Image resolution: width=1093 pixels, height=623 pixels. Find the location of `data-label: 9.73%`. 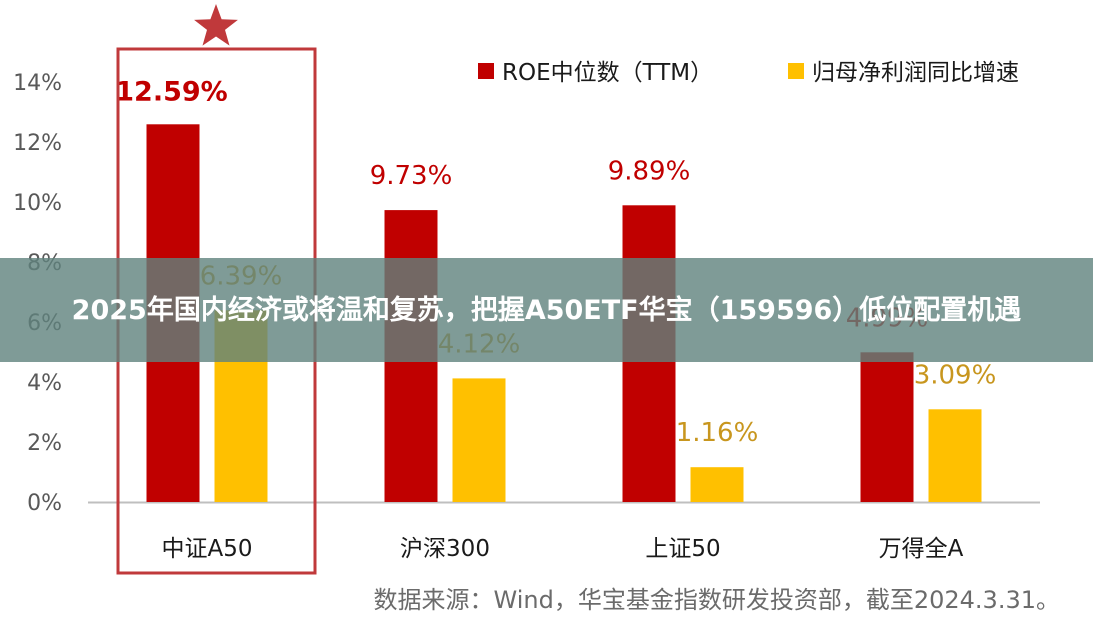

data-label: 9.73% is located at coordinates (411, 176).